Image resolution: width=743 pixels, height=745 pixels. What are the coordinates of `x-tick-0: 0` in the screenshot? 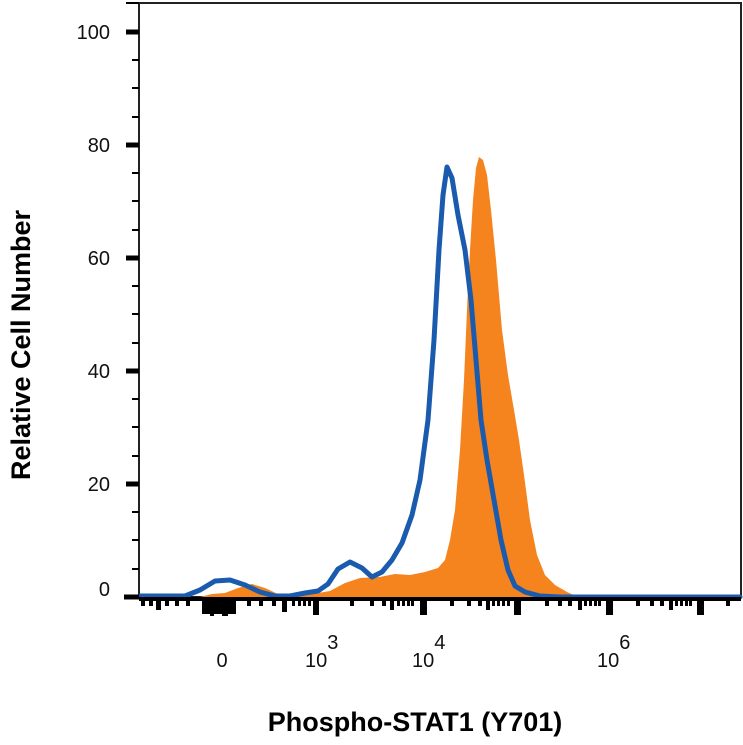 It's located at (221, 661).